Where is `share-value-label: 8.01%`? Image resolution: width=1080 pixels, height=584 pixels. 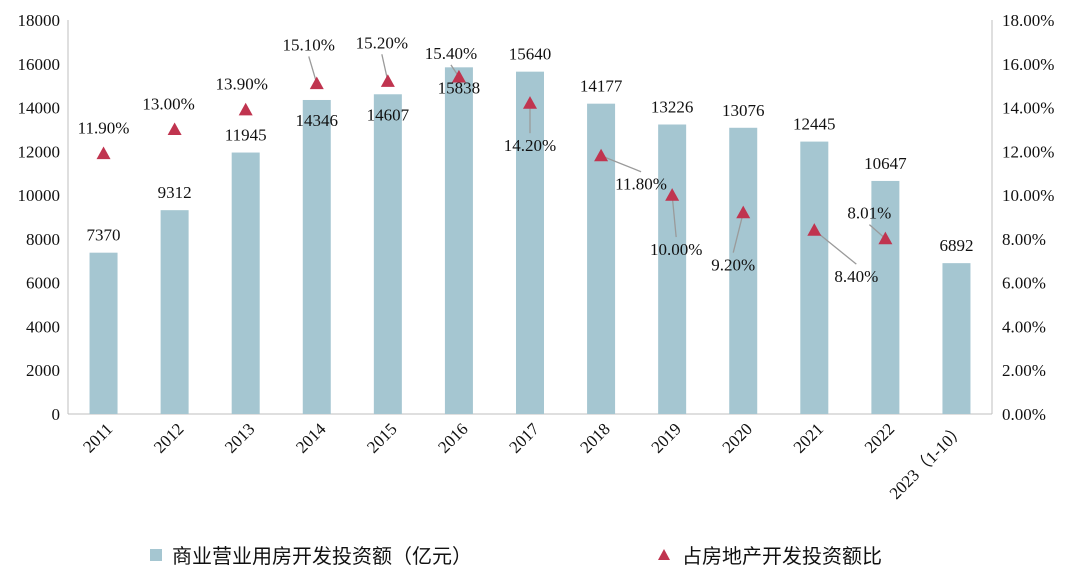
share-value-label: 8.01% is located at coordinates (869, 213).